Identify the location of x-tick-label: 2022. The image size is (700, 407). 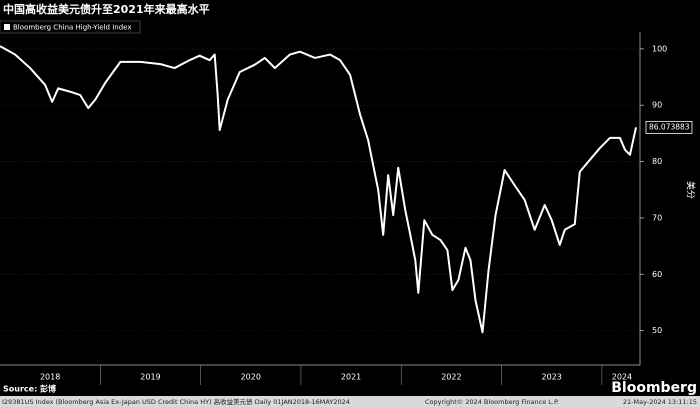
(451, 377).